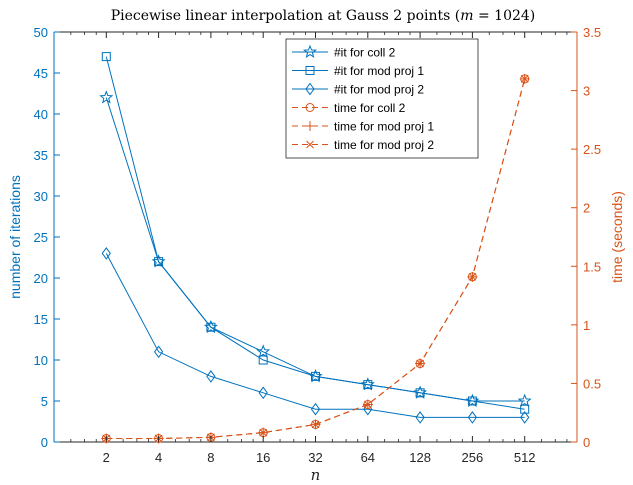  I want to click on x-tick-label: 16, so click(263, 457).